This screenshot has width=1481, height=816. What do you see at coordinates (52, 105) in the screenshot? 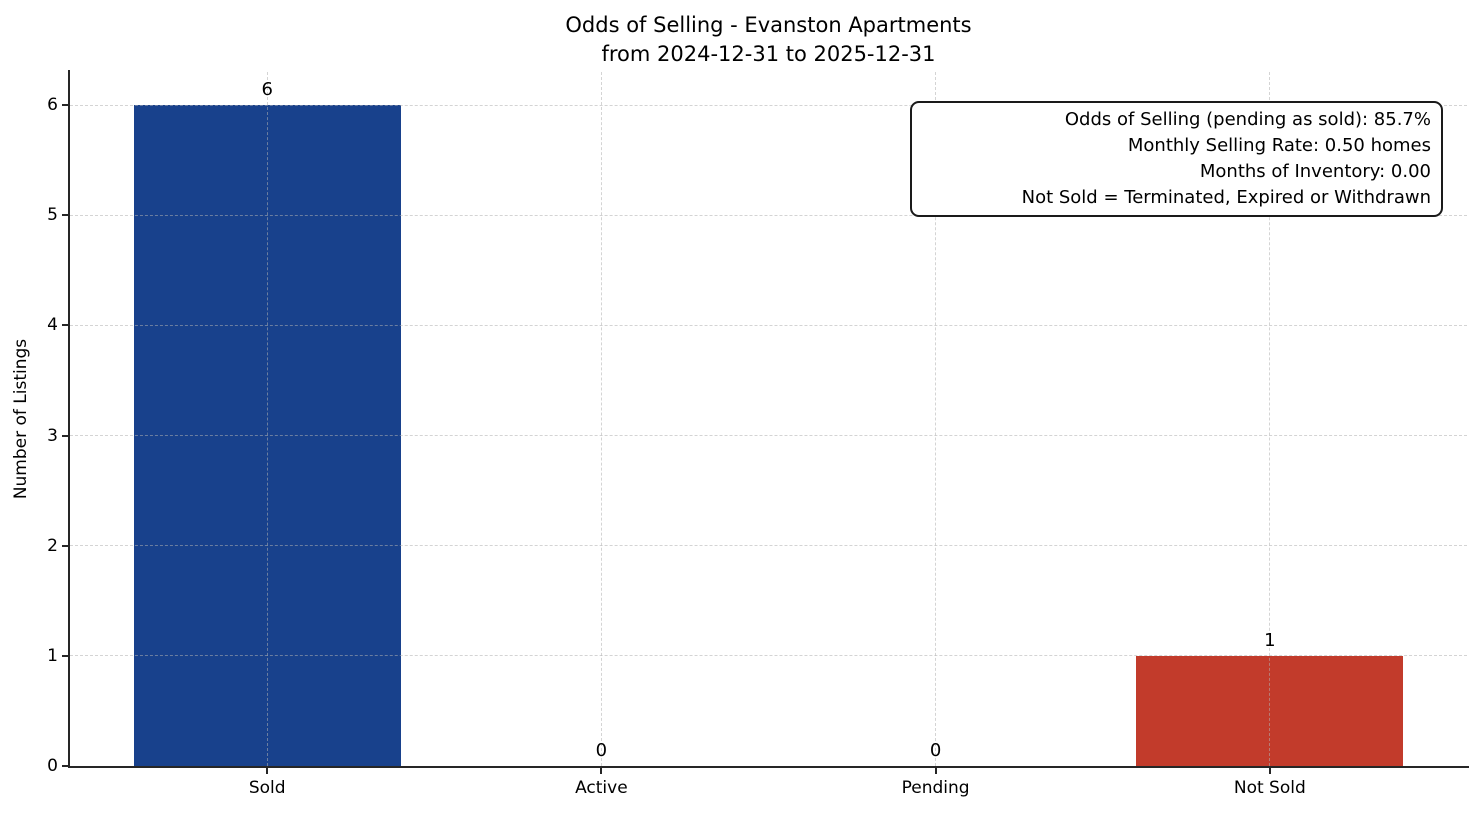
I see `y-tick-label-6: 6` at bounding box center [52, 105].